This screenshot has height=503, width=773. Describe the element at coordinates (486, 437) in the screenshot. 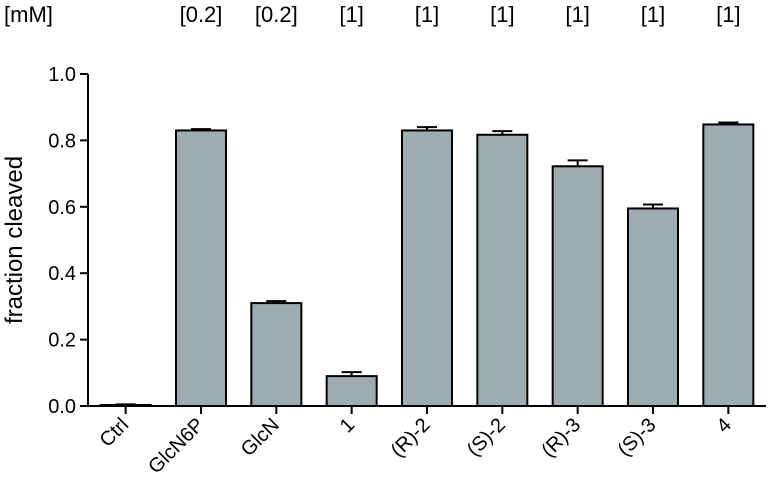

I see `x-category-label: (S)-2` at that location.